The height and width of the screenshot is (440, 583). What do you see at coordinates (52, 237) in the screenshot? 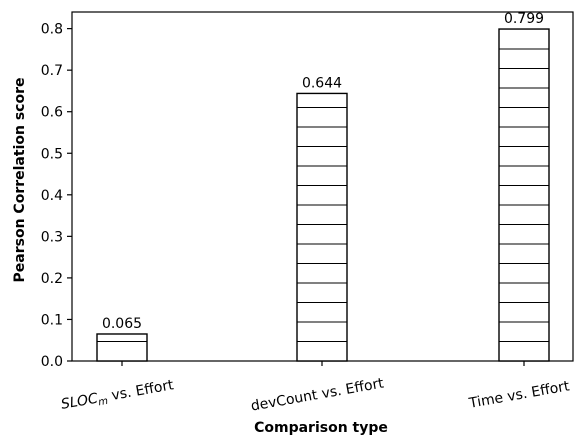
I see `y-tick-label: 0.3` at bounding box center [52, 237].